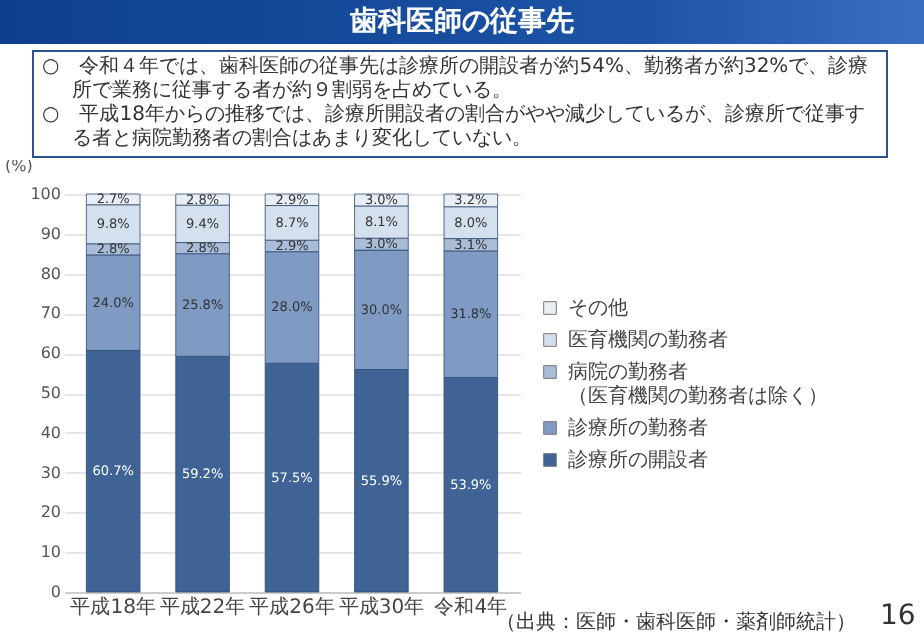  What do you see at coordinates (202, 607) in the screenshot?
I see `x-tick-label: 平成22年` at bounding box center [202, 607].